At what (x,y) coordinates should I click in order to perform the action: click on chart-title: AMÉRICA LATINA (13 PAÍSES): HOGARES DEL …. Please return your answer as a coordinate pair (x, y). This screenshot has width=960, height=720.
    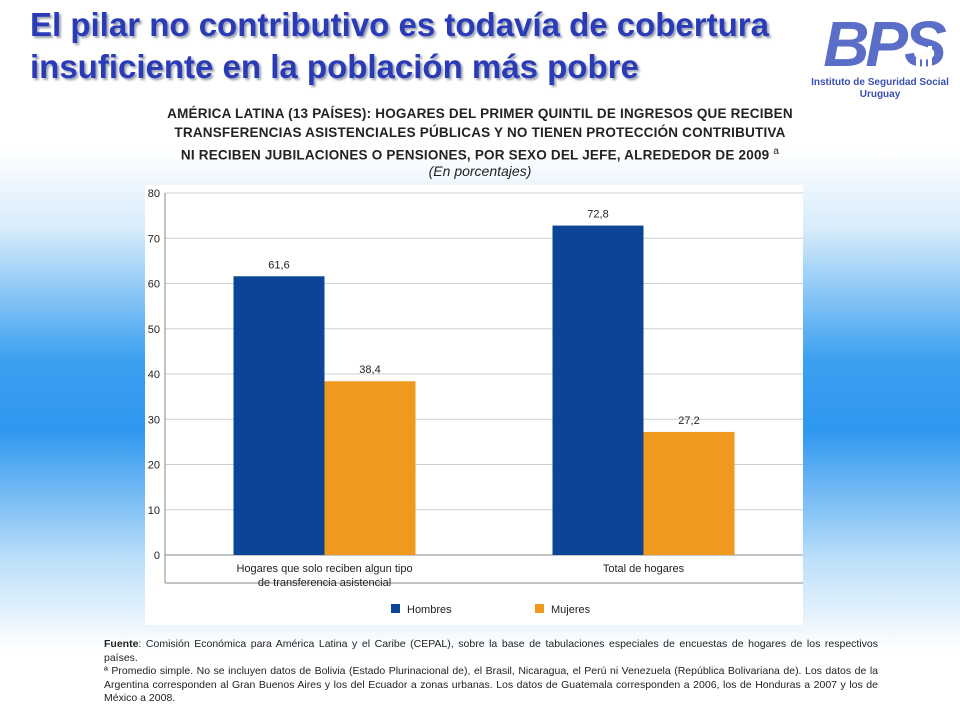
    Looking at the image, I should click on (480, 134).